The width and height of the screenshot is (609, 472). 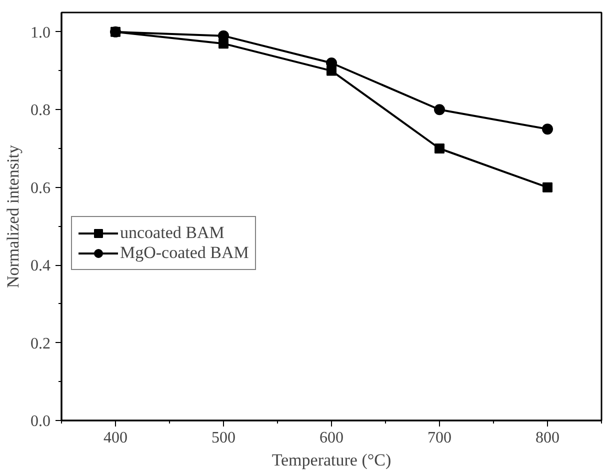 I want to click on x-tick-label: 500, so click(x=224, y=438).